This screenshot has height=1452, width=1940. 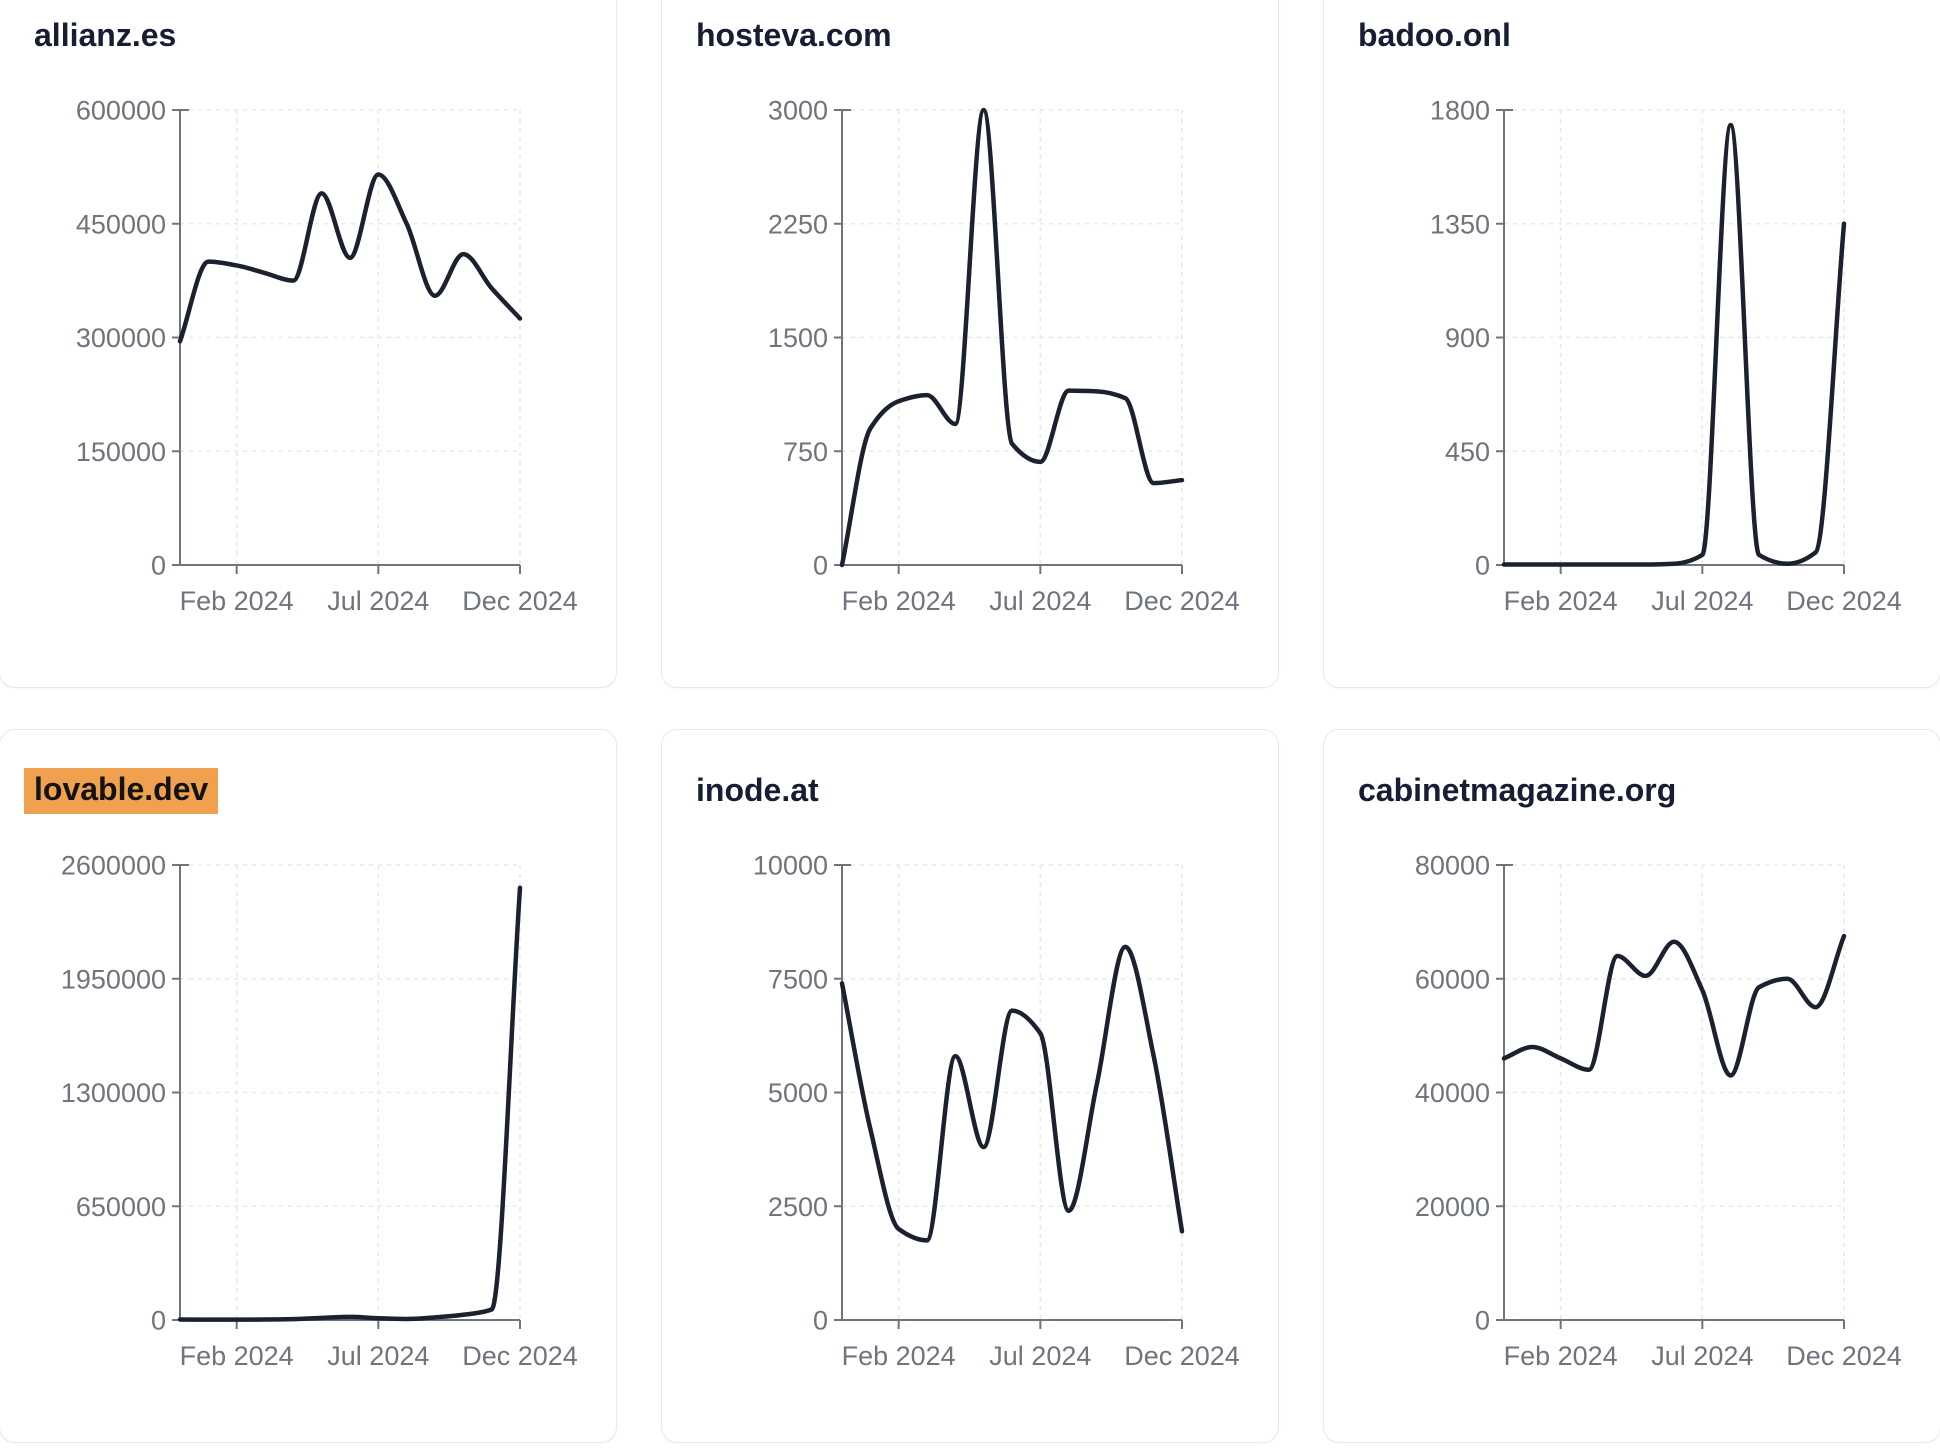 What do you see at coordinates (805, 452) in the screenshot?
I see `y-axis-tick-label: 750` at bounding box center [805, 452].